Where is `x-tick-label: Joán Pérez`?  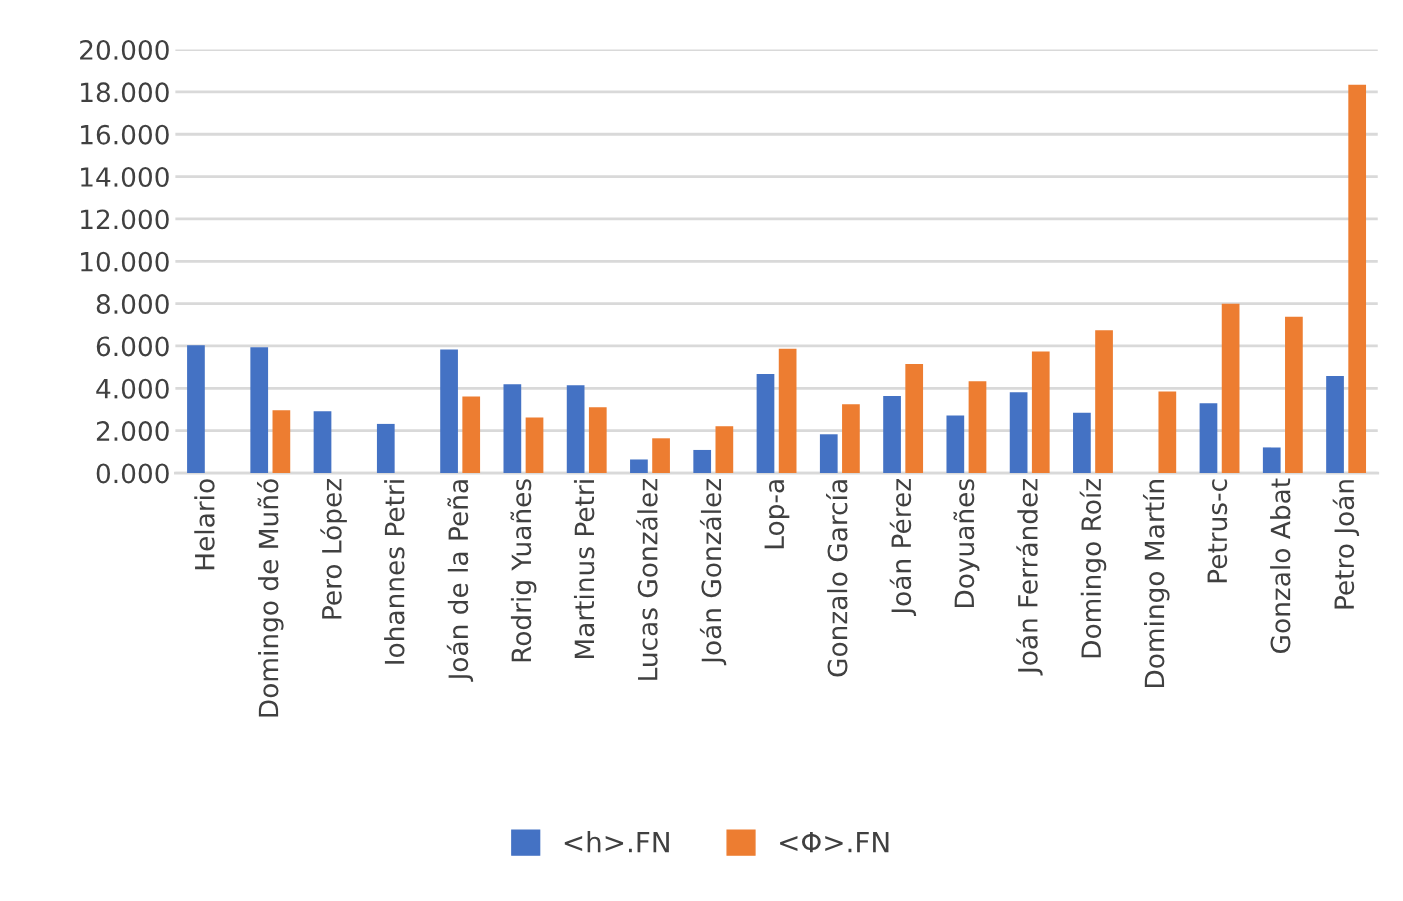
x-tick-label: Joán Pérez is located at coordinates (903, 547).